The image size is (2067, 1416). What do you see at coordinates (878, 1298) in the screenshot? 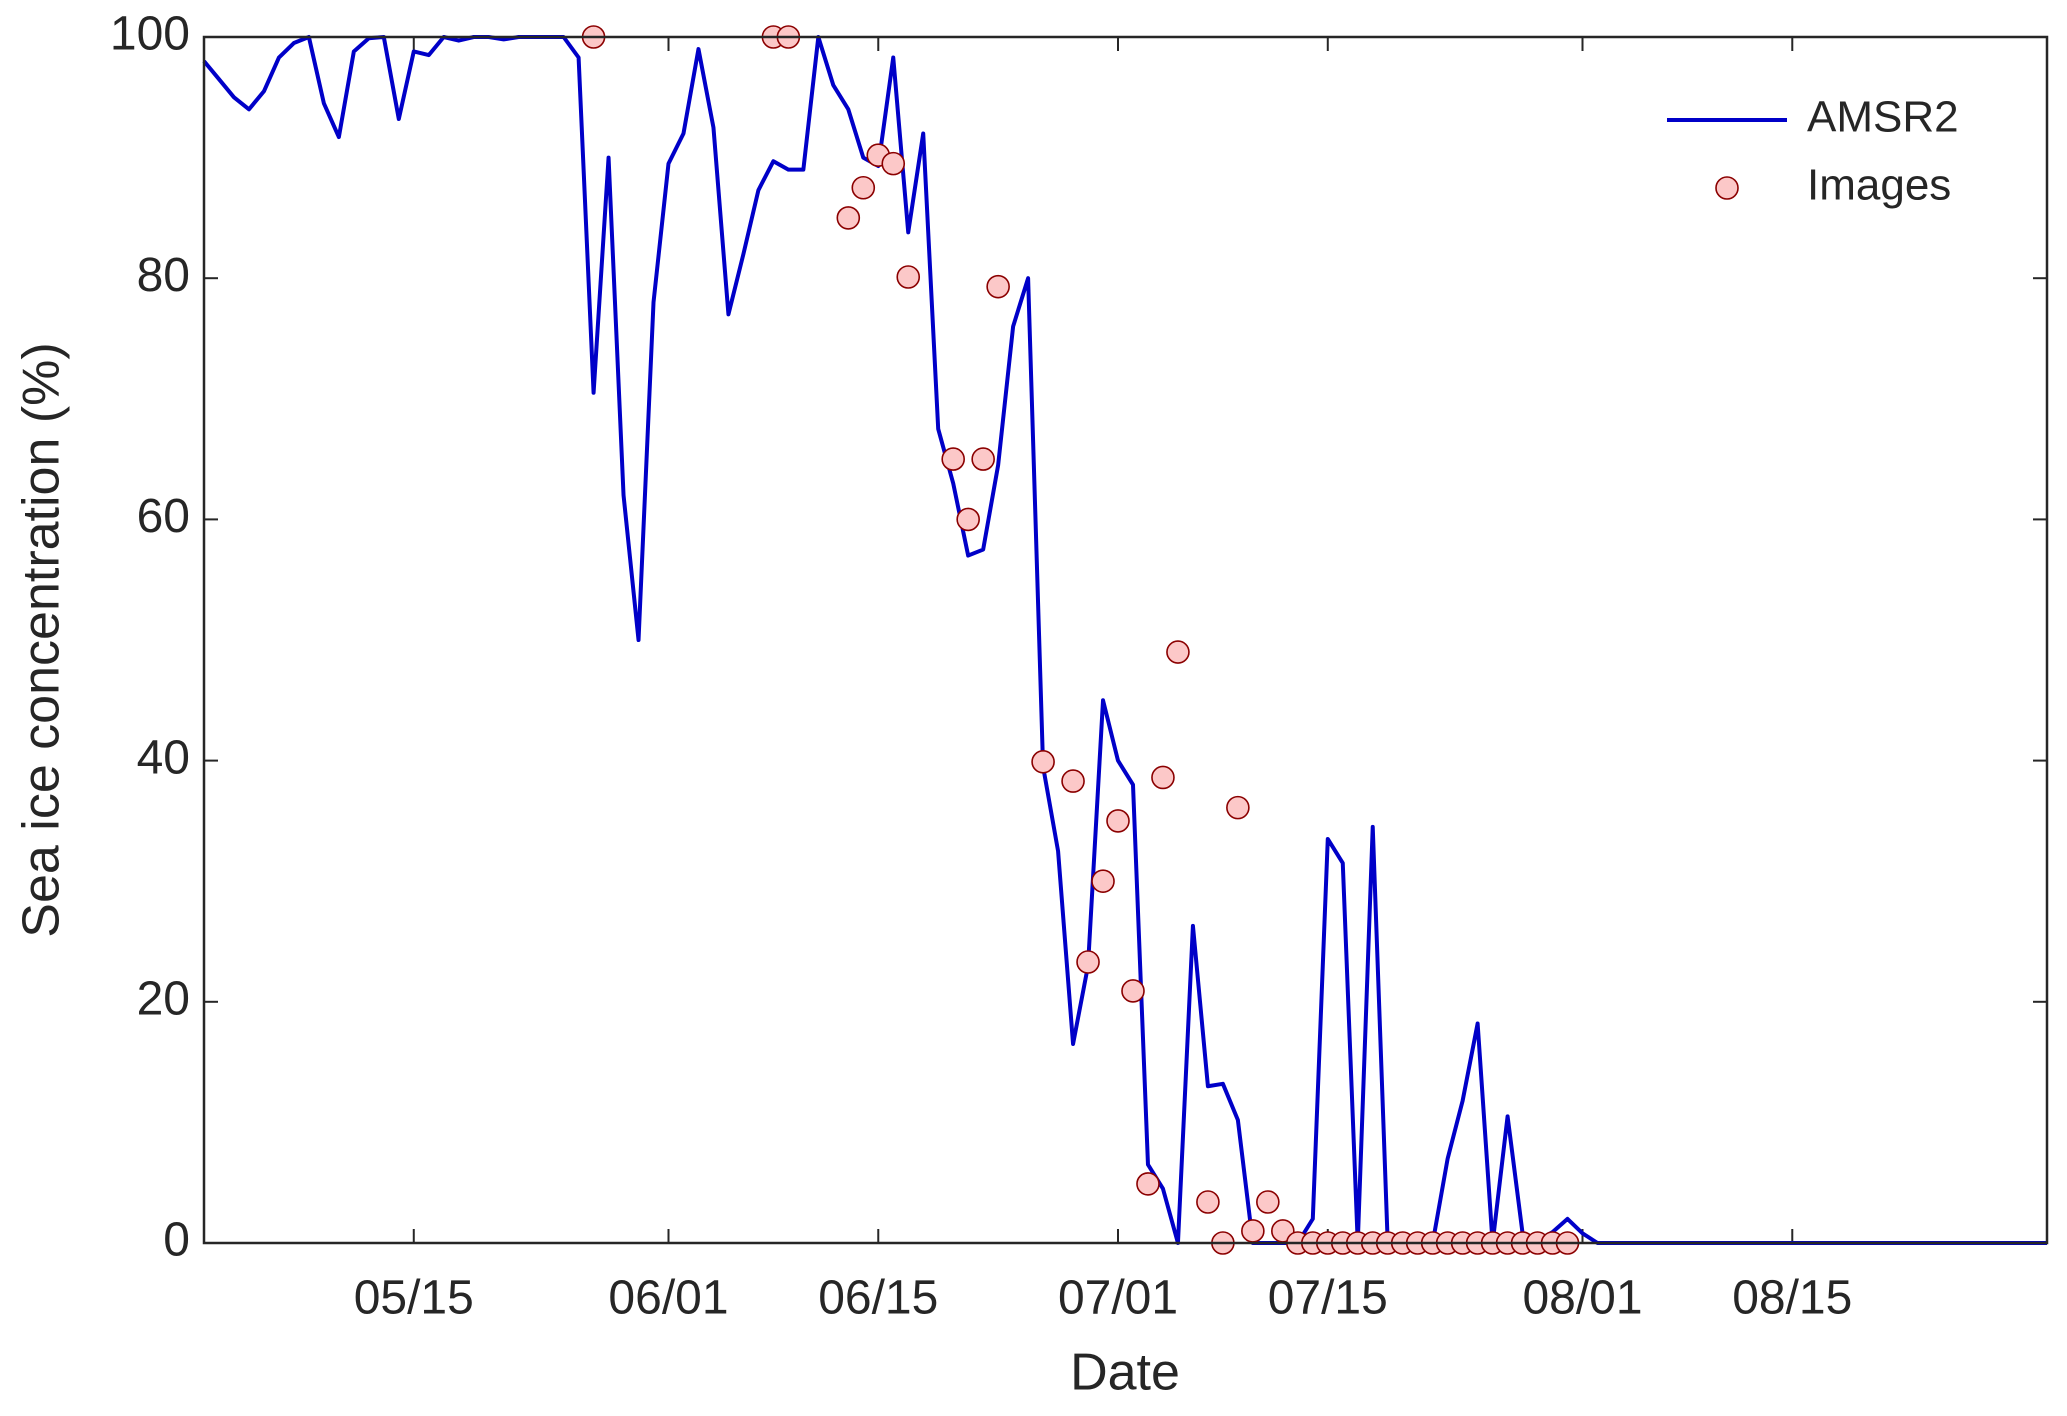
I see `x-tick-label: 06/15` at bounding box center [878, 1298].